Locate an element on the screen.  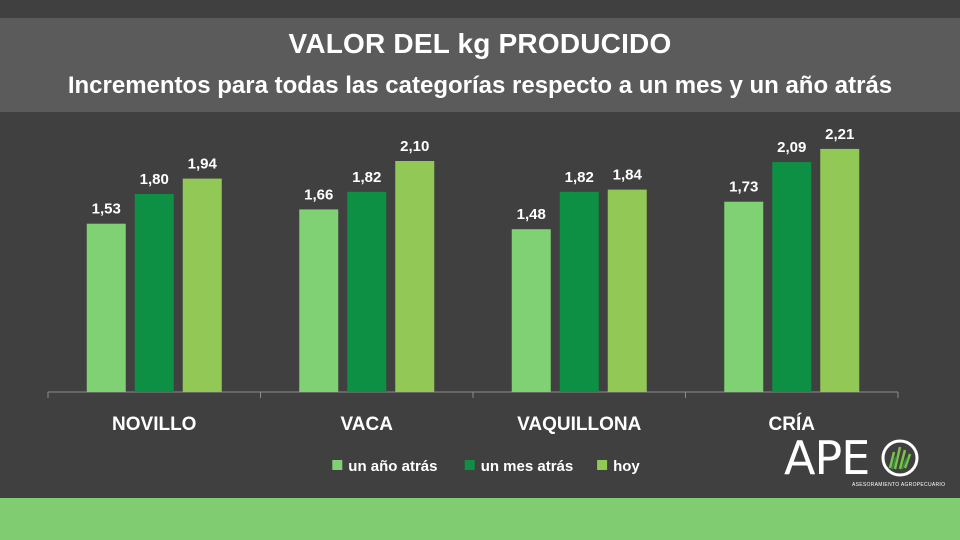
data-label: 1,53 is located at coordinates (106, 209).